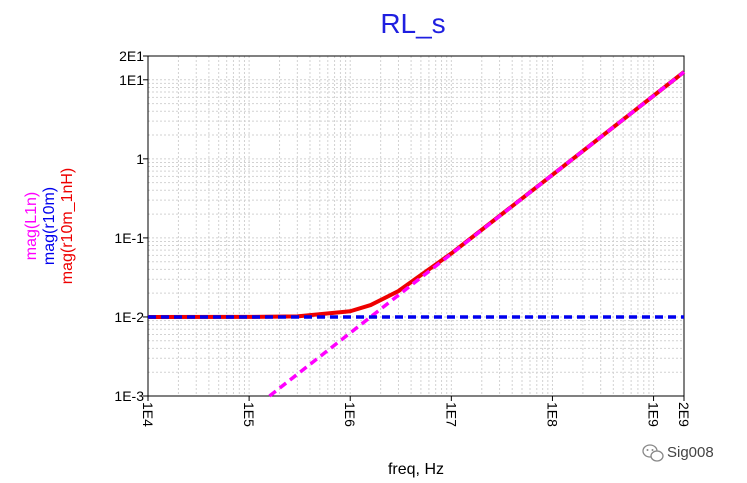 The width and height of the screenshot is (747, 483). What do you see at coordinates (654, 414) in the screenshot?
I see `x-tick-label: 1E9` at bounding box center [654, 414].